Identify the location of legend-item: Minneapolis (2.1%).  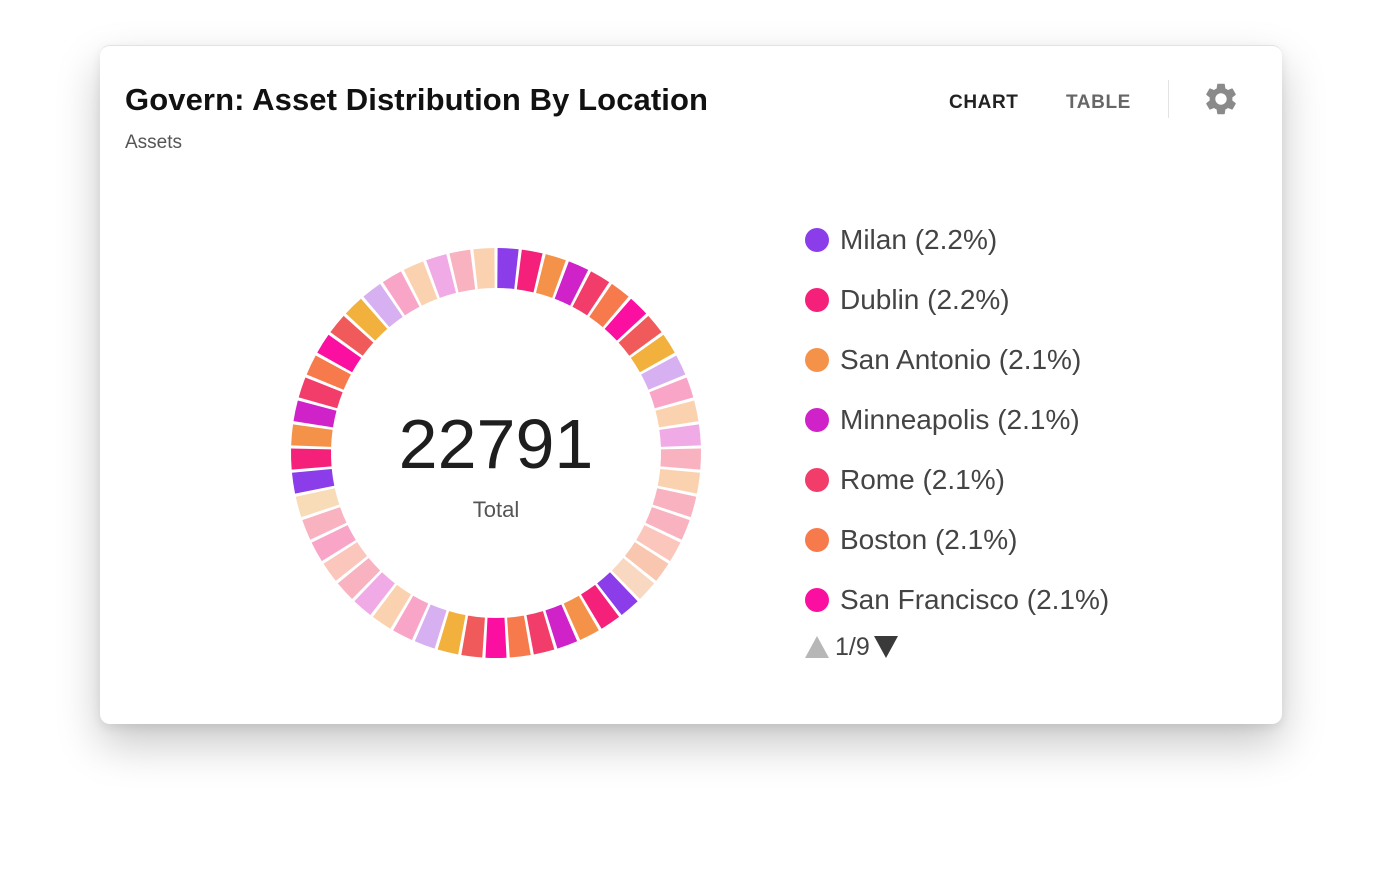
(957, 420).